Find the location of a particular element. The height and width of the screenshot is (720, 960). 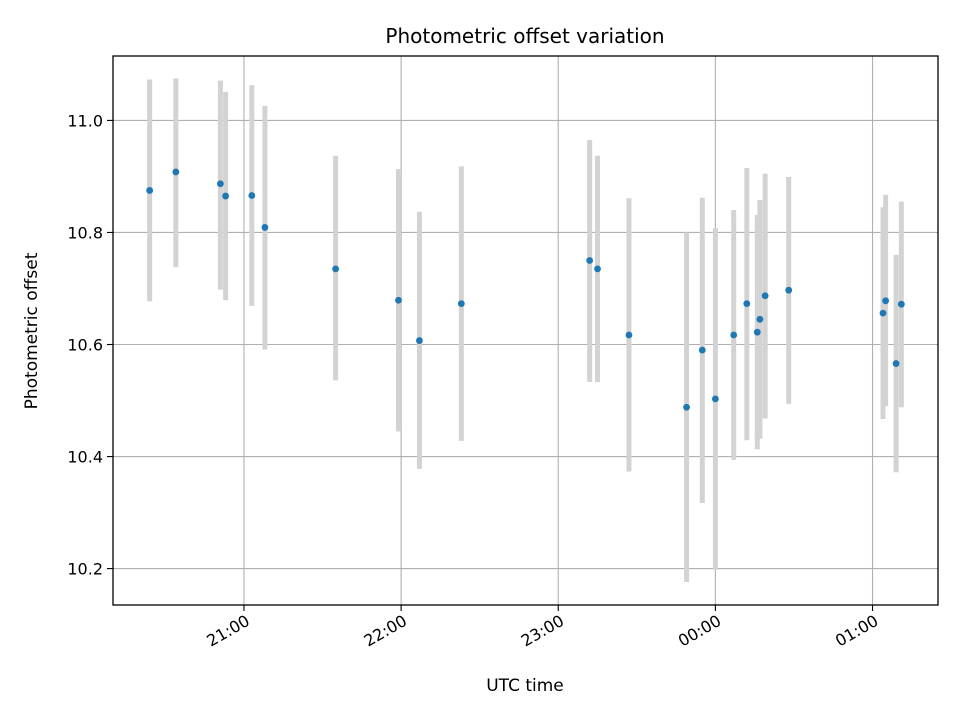

y-tick-label: 10.6 is located at coordinates (85, 345).